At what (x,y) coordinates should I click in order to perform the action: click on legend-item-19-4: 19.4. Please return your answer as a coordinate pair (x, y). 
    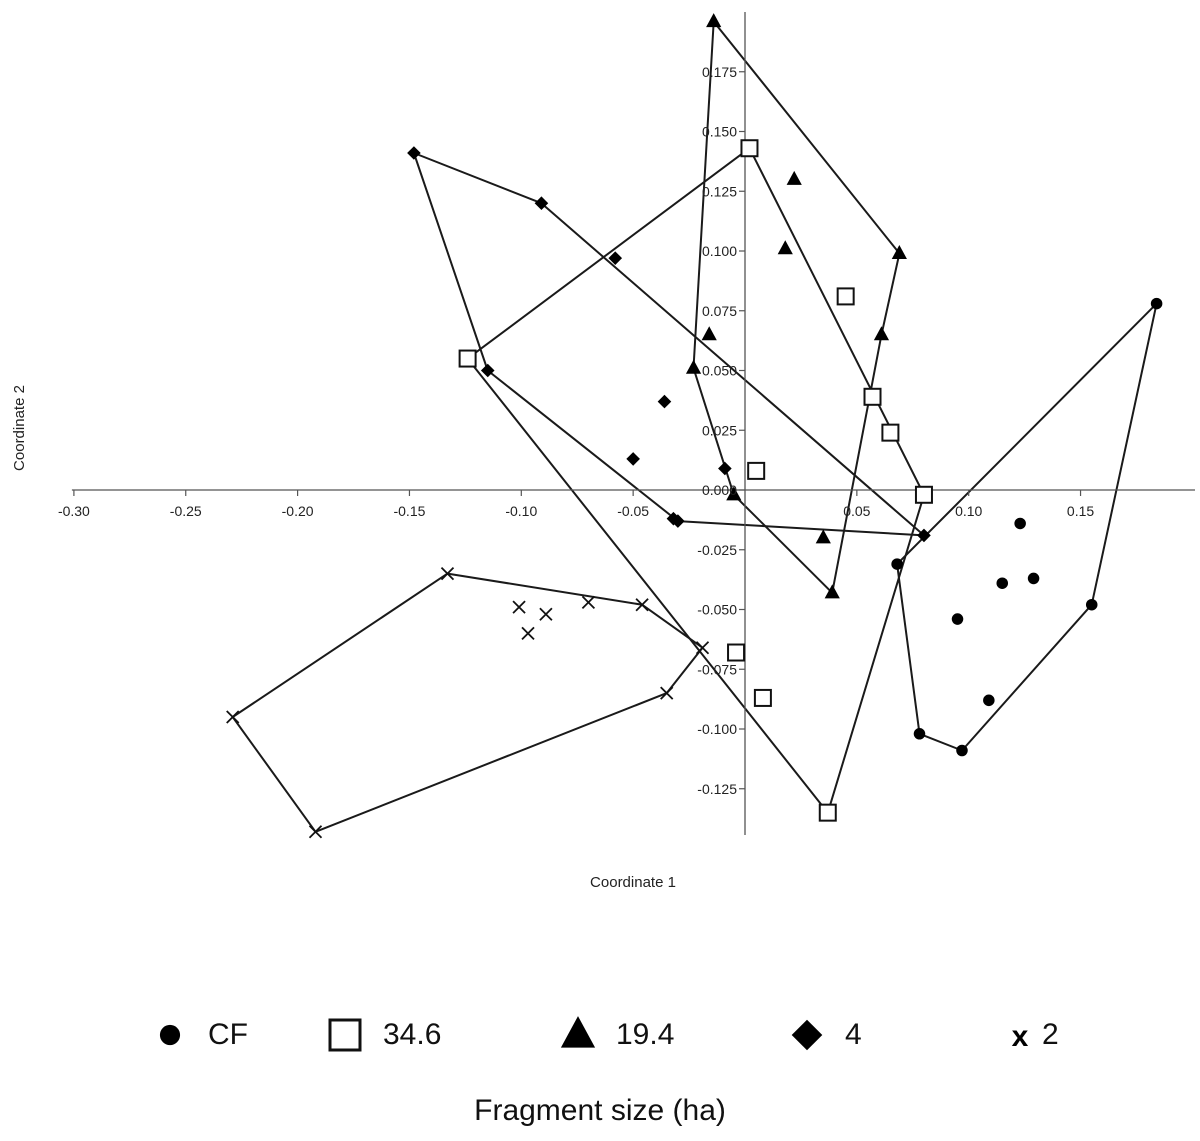
    Looking at the image, I should click on (616, 1035).